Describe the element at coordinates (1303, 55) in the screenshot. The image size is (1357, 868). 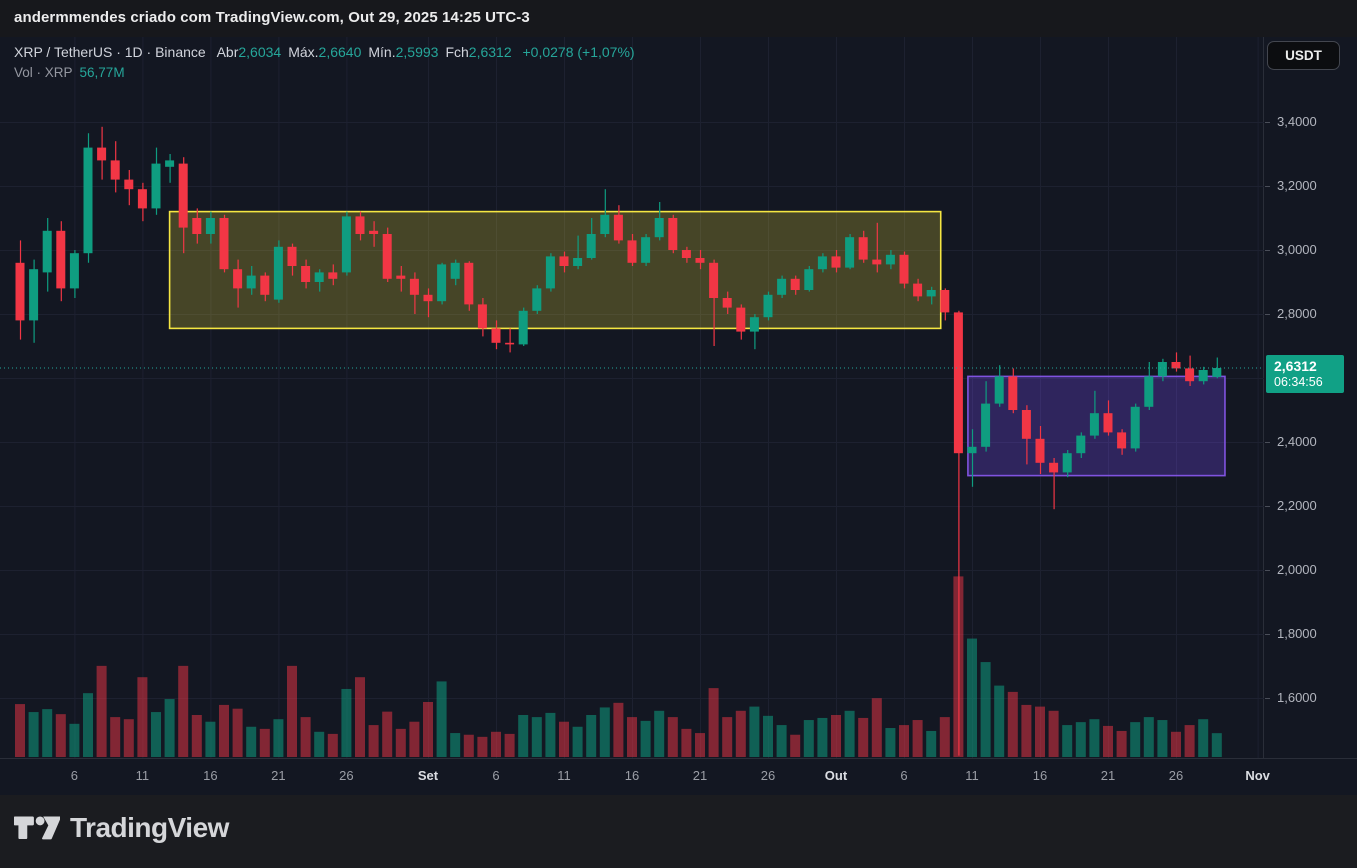
I see `currency-toggle-button: USDT` at that location.